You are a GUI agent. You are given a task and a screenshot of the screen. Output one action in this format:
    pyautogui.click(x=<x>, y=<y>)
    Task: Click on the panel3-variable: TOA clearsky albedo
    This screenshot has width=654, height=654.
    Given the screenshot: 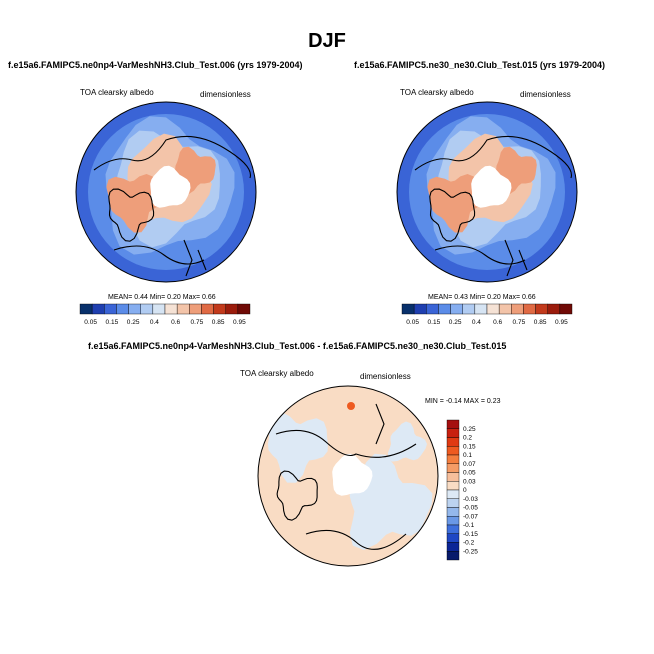 What is the action you would take?
    pyautogui.click(x=277, y=373)
    